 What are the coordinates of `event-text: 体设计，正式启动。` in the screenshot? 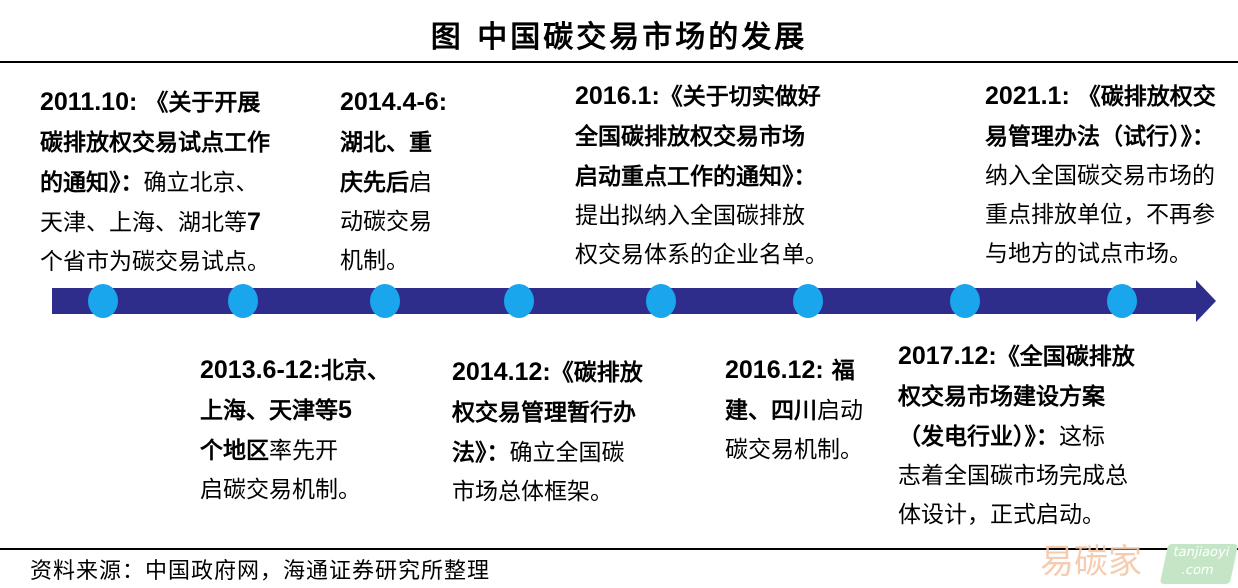 It's located at (1001, 515).